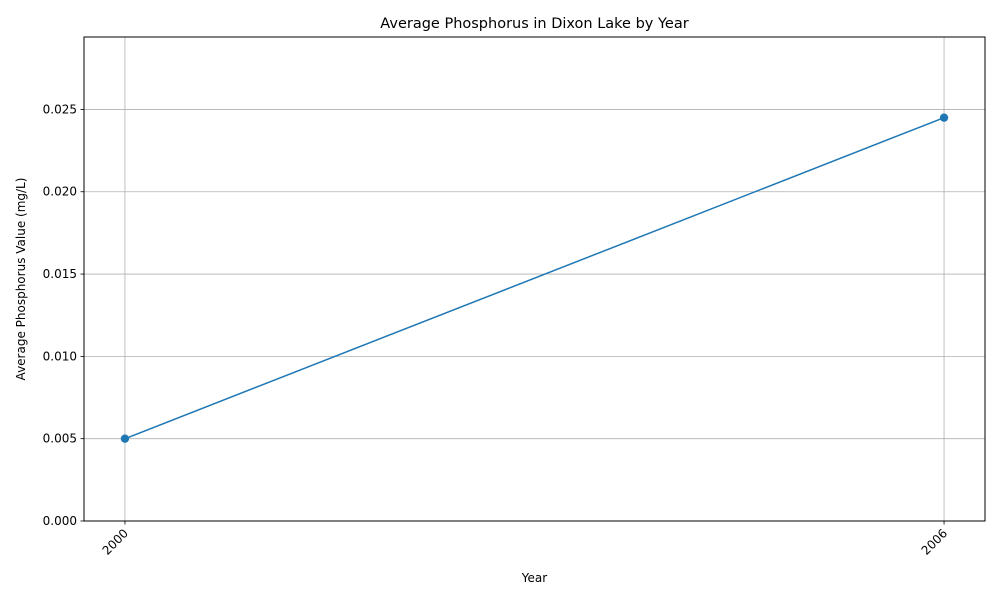 The width and height of the screenshot is (1000, 600). What do you see at coordinates (60, 521) in the screenshot?
I see `y-tick-label: 0.000` at bounding box center [60, 521].